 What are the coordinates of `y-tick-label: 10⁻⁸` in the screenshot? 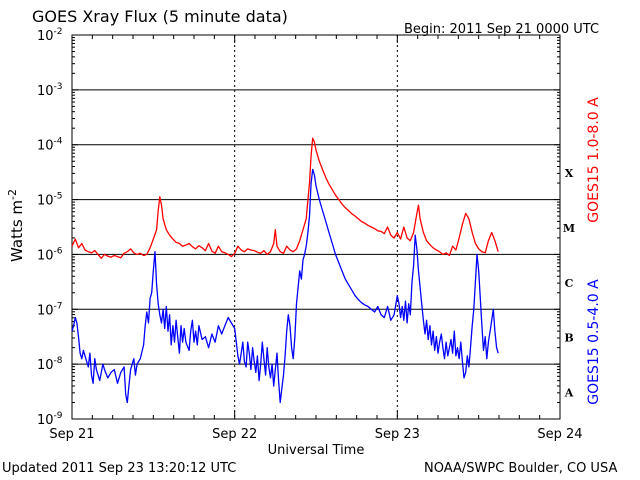 It's located at (50, 364).